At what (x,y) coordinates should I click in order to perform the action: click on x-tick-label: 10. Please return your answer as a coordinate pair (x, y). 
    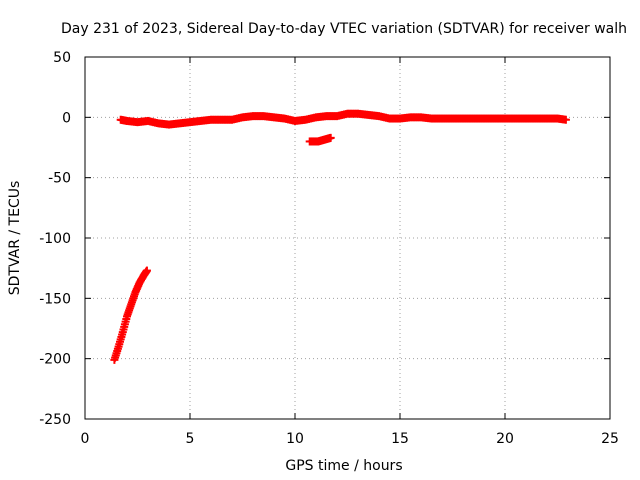
    Looking at the image, I should click on (295, 439).